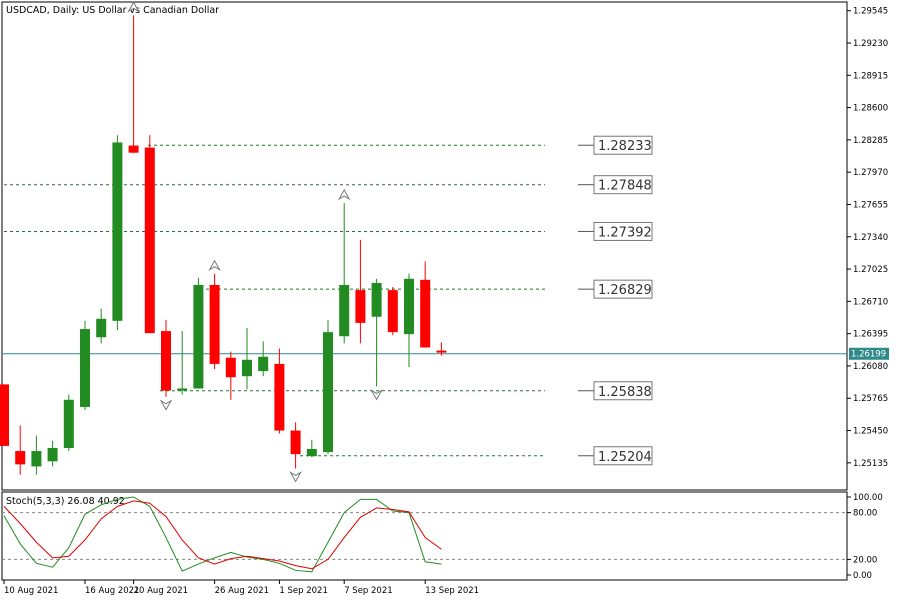 The image size is (900, 600). Describe the element at coordinates (452, 591) in the screenshot. I see `date-tick-label: 13 Sep 2021` at that location.